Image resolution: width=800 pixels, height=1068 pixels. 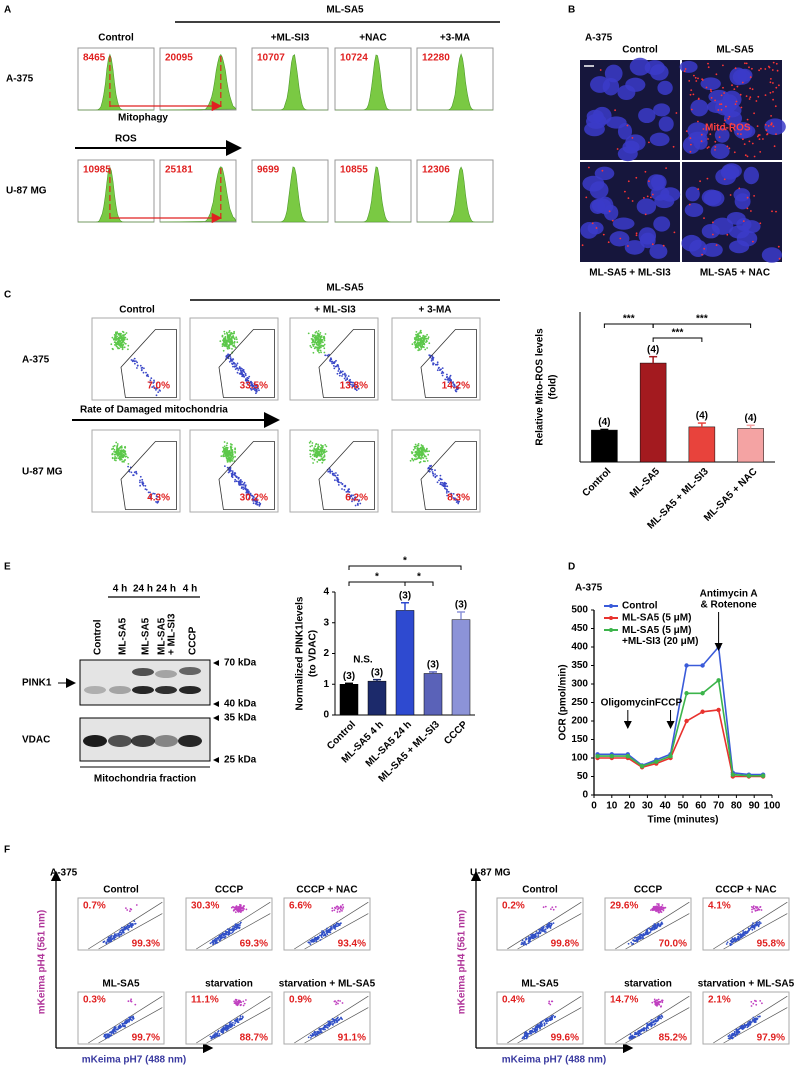 I want to click on n-label: (3), so click(x=433, y=665).